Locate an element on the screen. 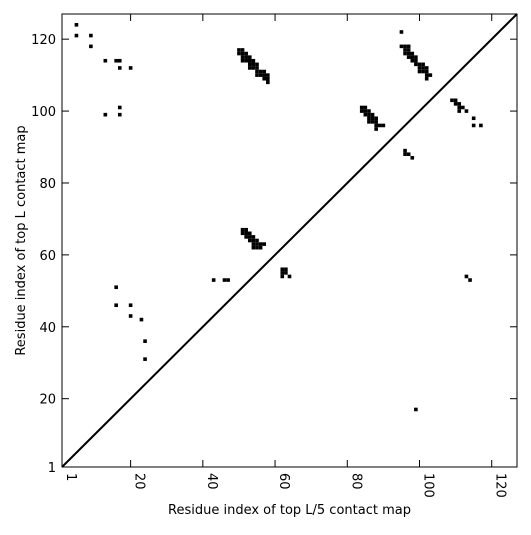 The width and height of the screenshot is (531, 535). y-tick-label: 120 is located at coordinates (43, 40).